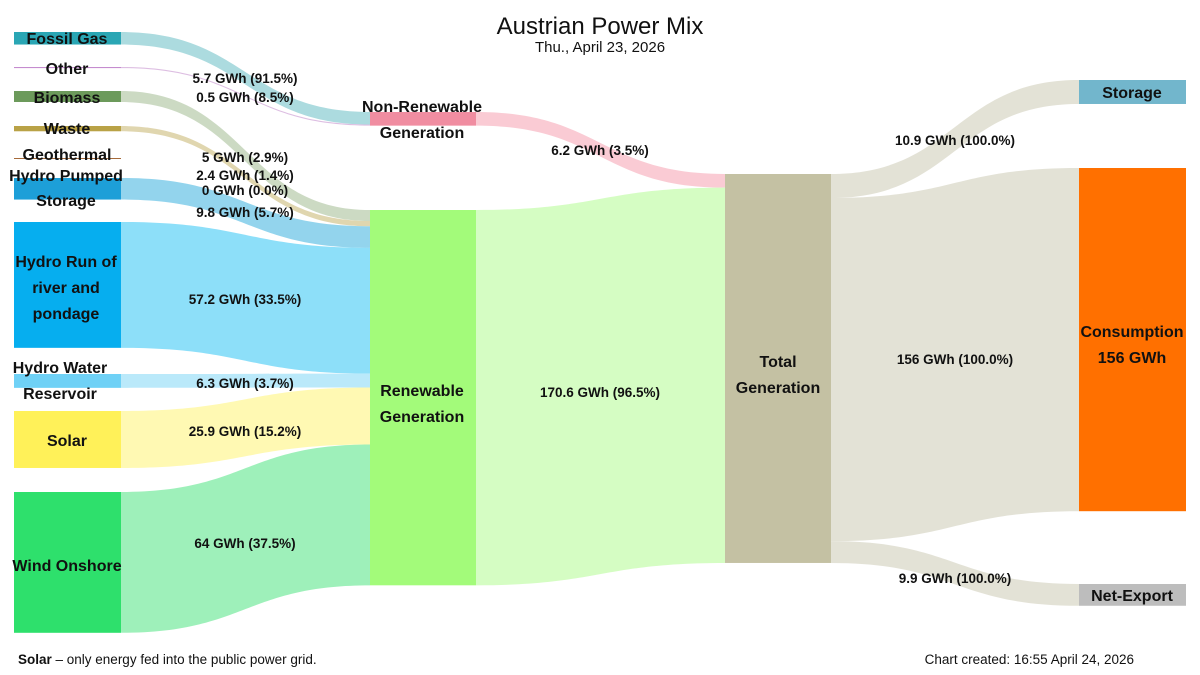  I want to click on node-hydro-ror, so click(67, 285).